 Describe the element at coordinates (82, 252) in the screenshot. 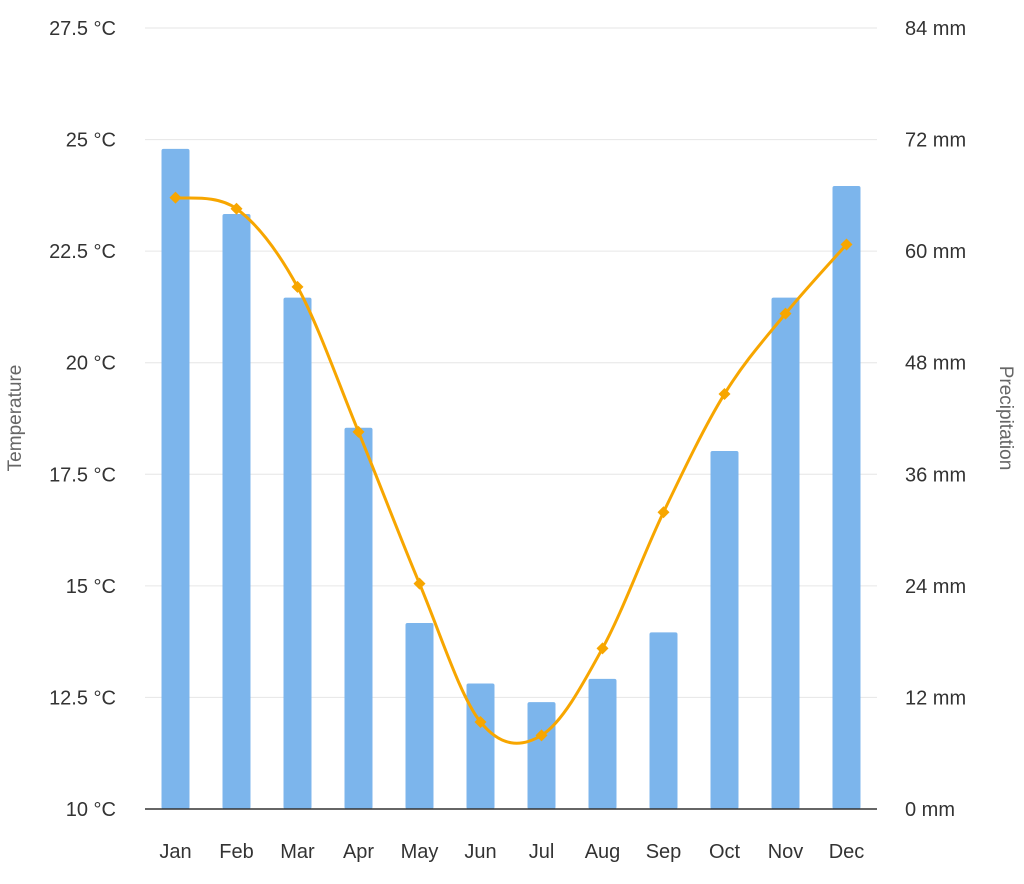

I see `left-tick-label: 22.5 °C` at that location.